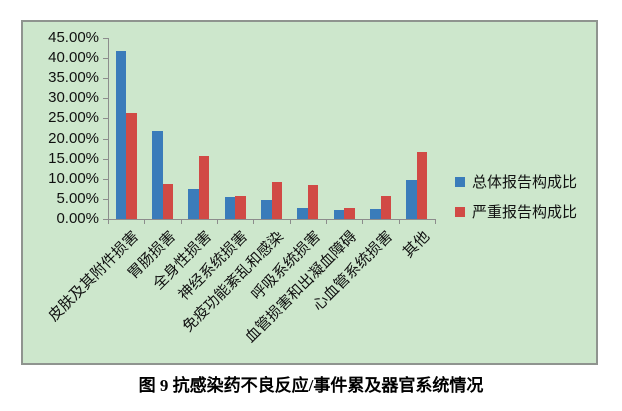 The width and height of the screenshot is (622, 411). I want to click on y-axis-tick-label: 0.00%, so click(77, 218).